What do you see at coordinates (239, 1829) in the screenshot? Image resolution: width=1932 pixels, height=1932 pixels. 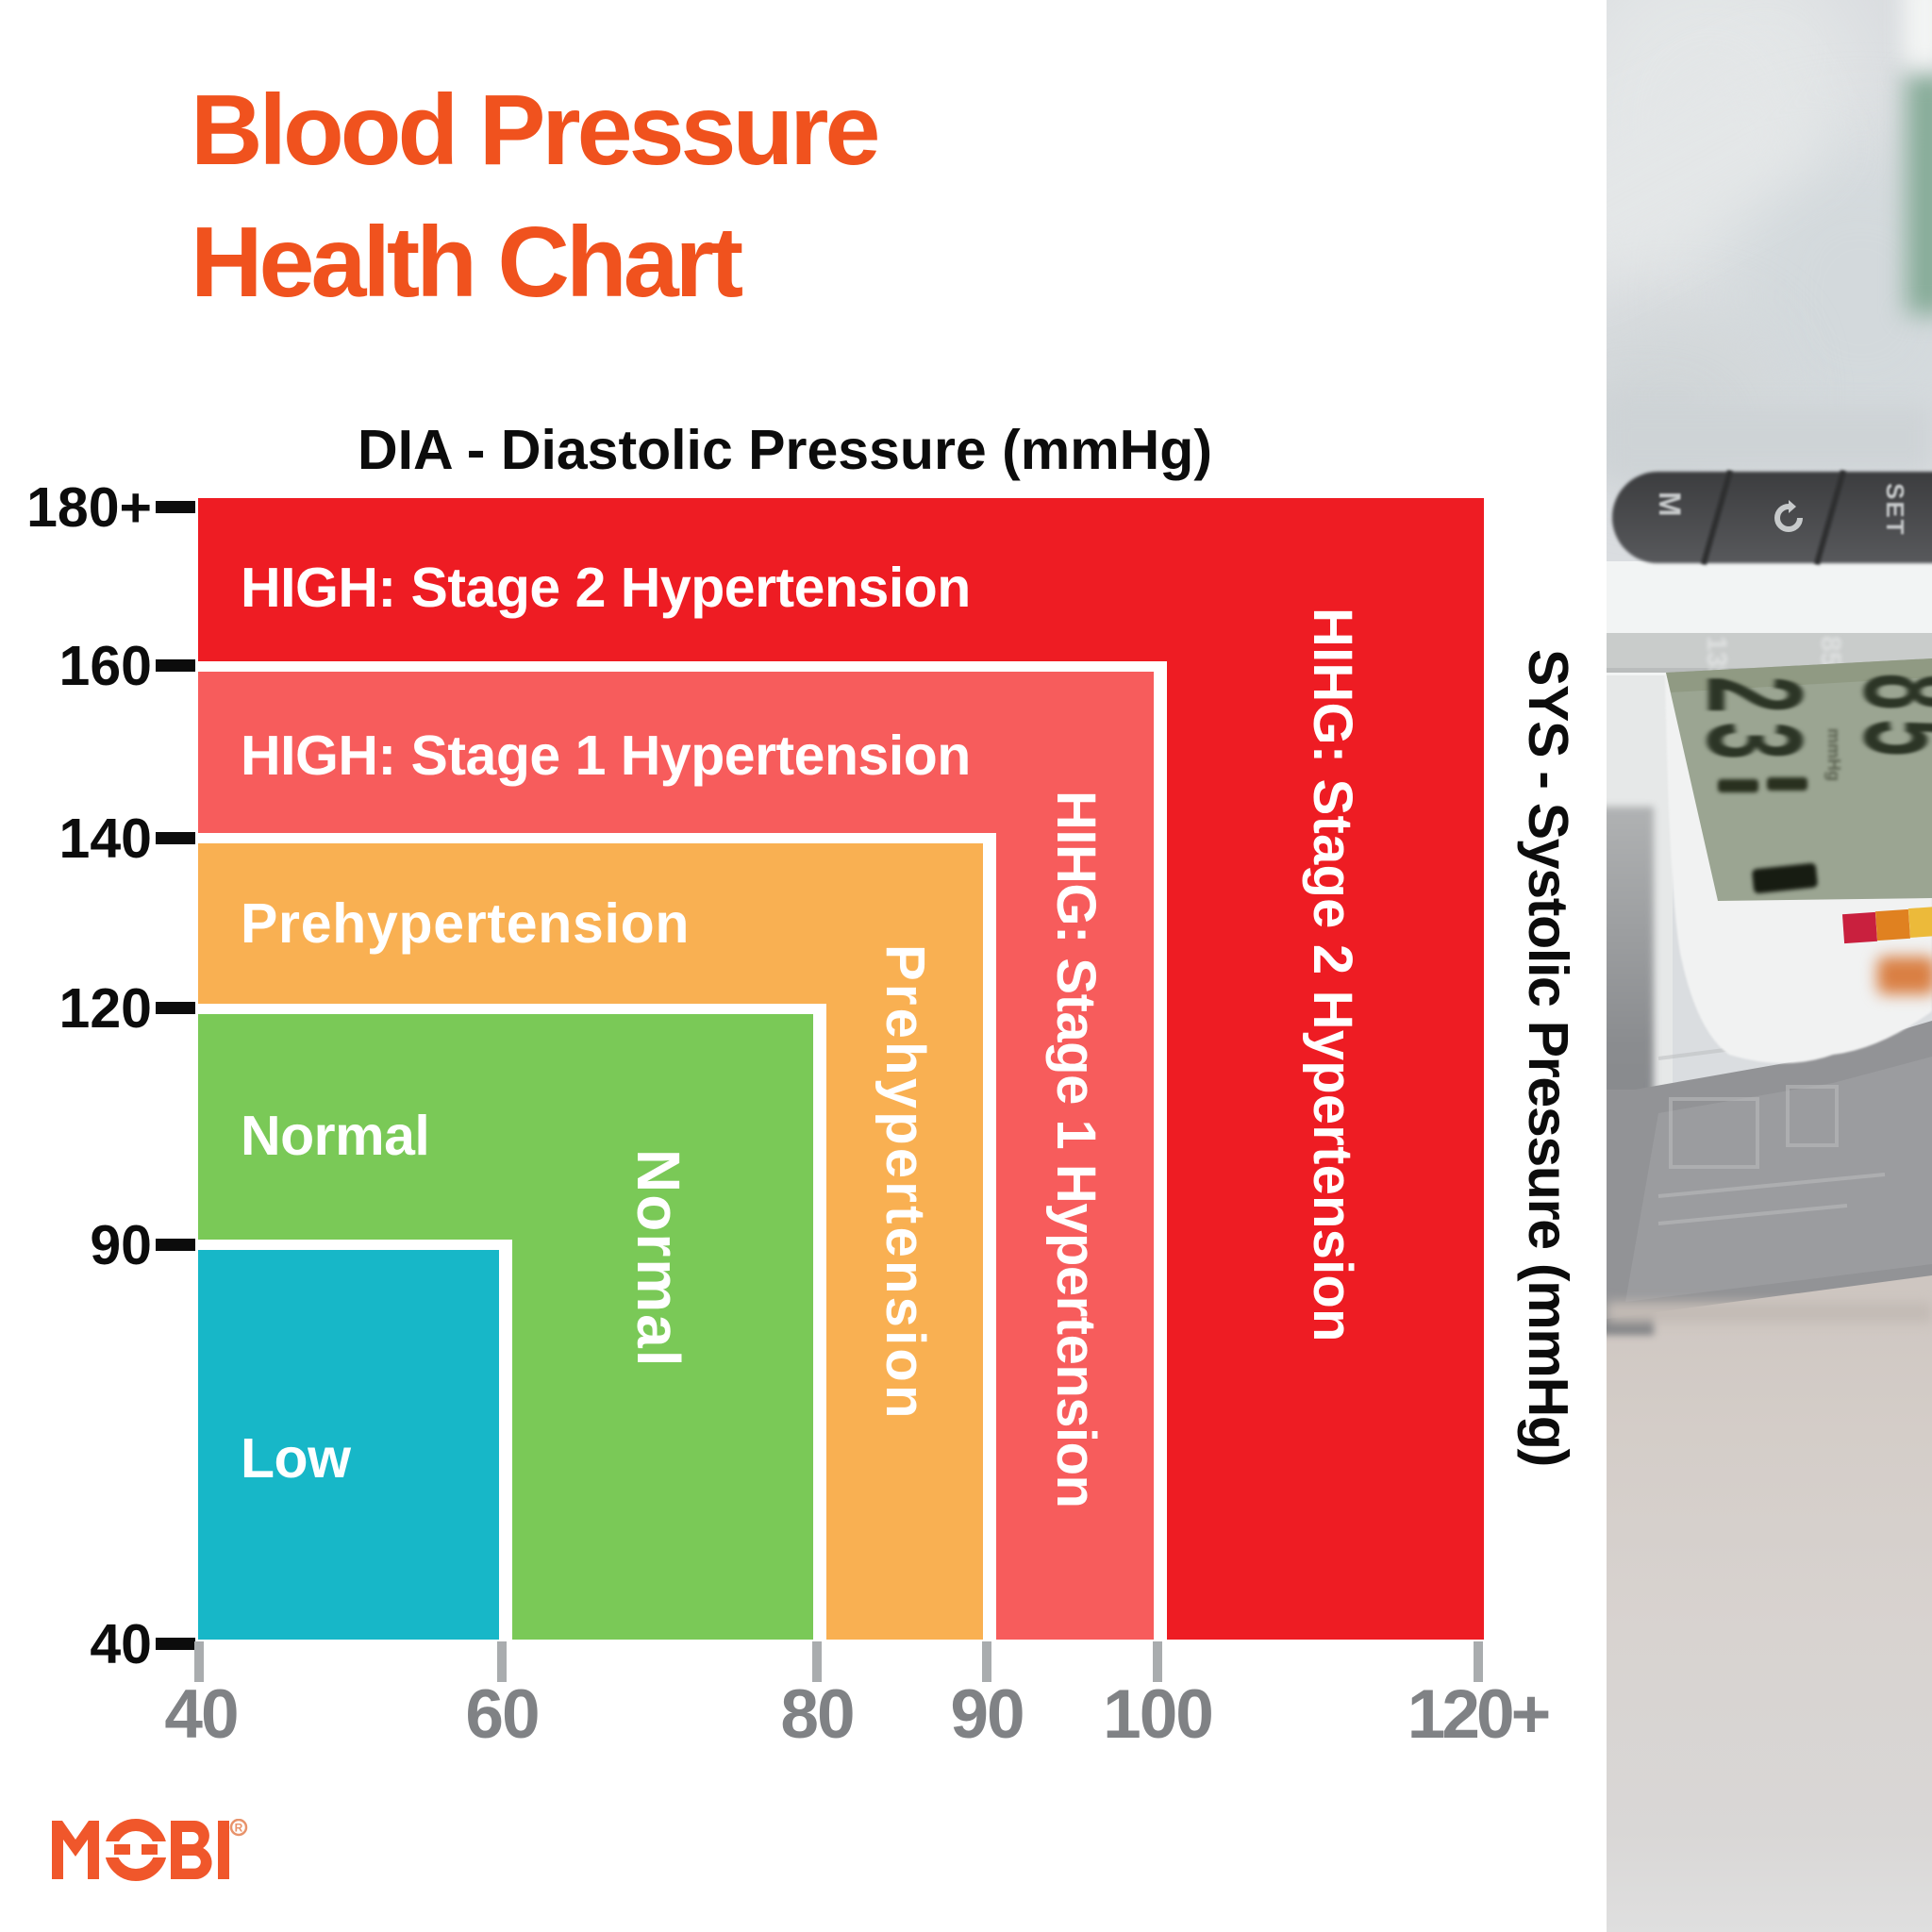 I see `svg-text: R` at bounding box center [239, 1829].